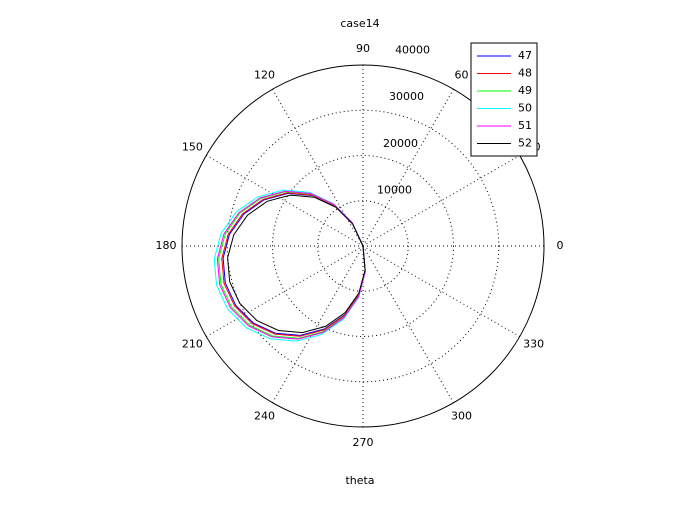 The image size is (700, 510). What do you see at coordinates (192, 344) in the screenshot?
I see `theta-tick-label: 210` at bounding box center [192, 344].